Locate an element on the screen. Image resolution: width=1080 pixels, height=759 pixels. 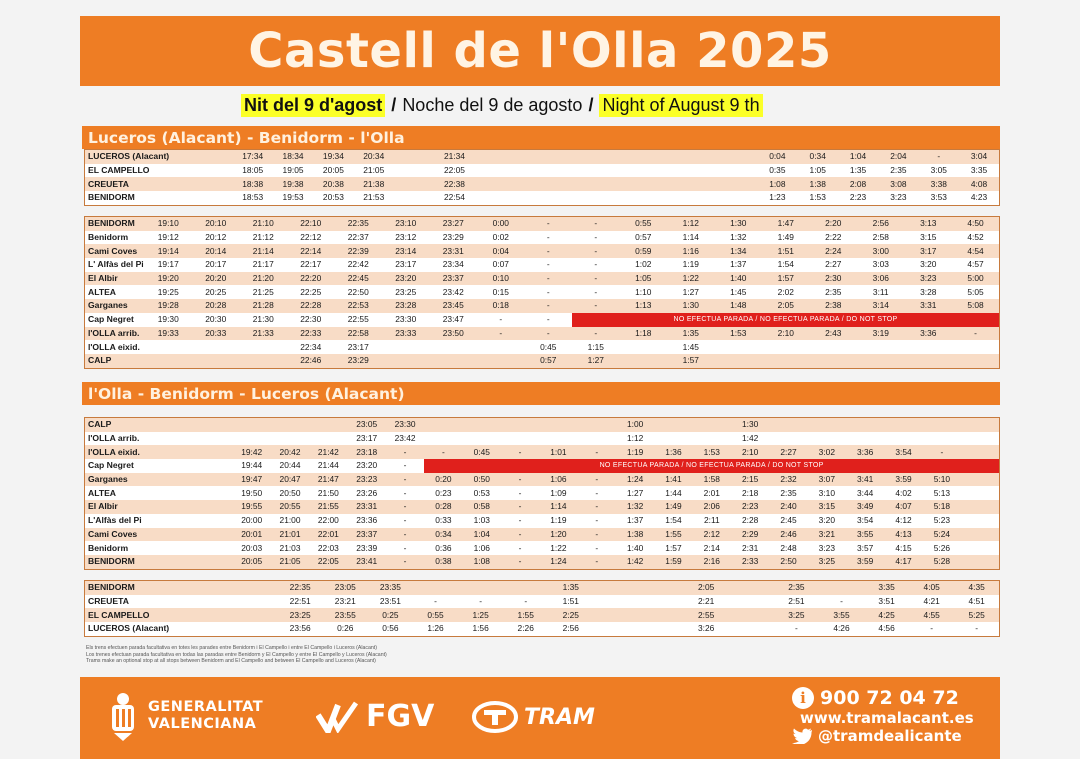
departure-time: 19:17 is located at coordinates (168, 265).